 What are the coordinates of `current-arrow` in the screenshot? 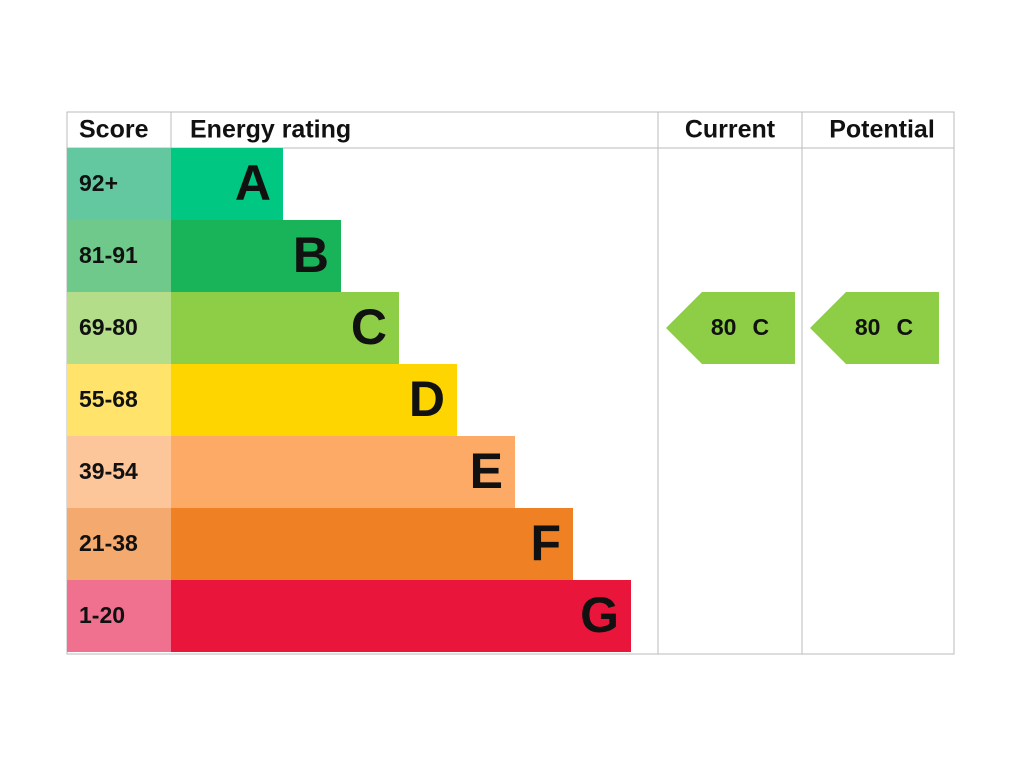 It's located at (730, 328).